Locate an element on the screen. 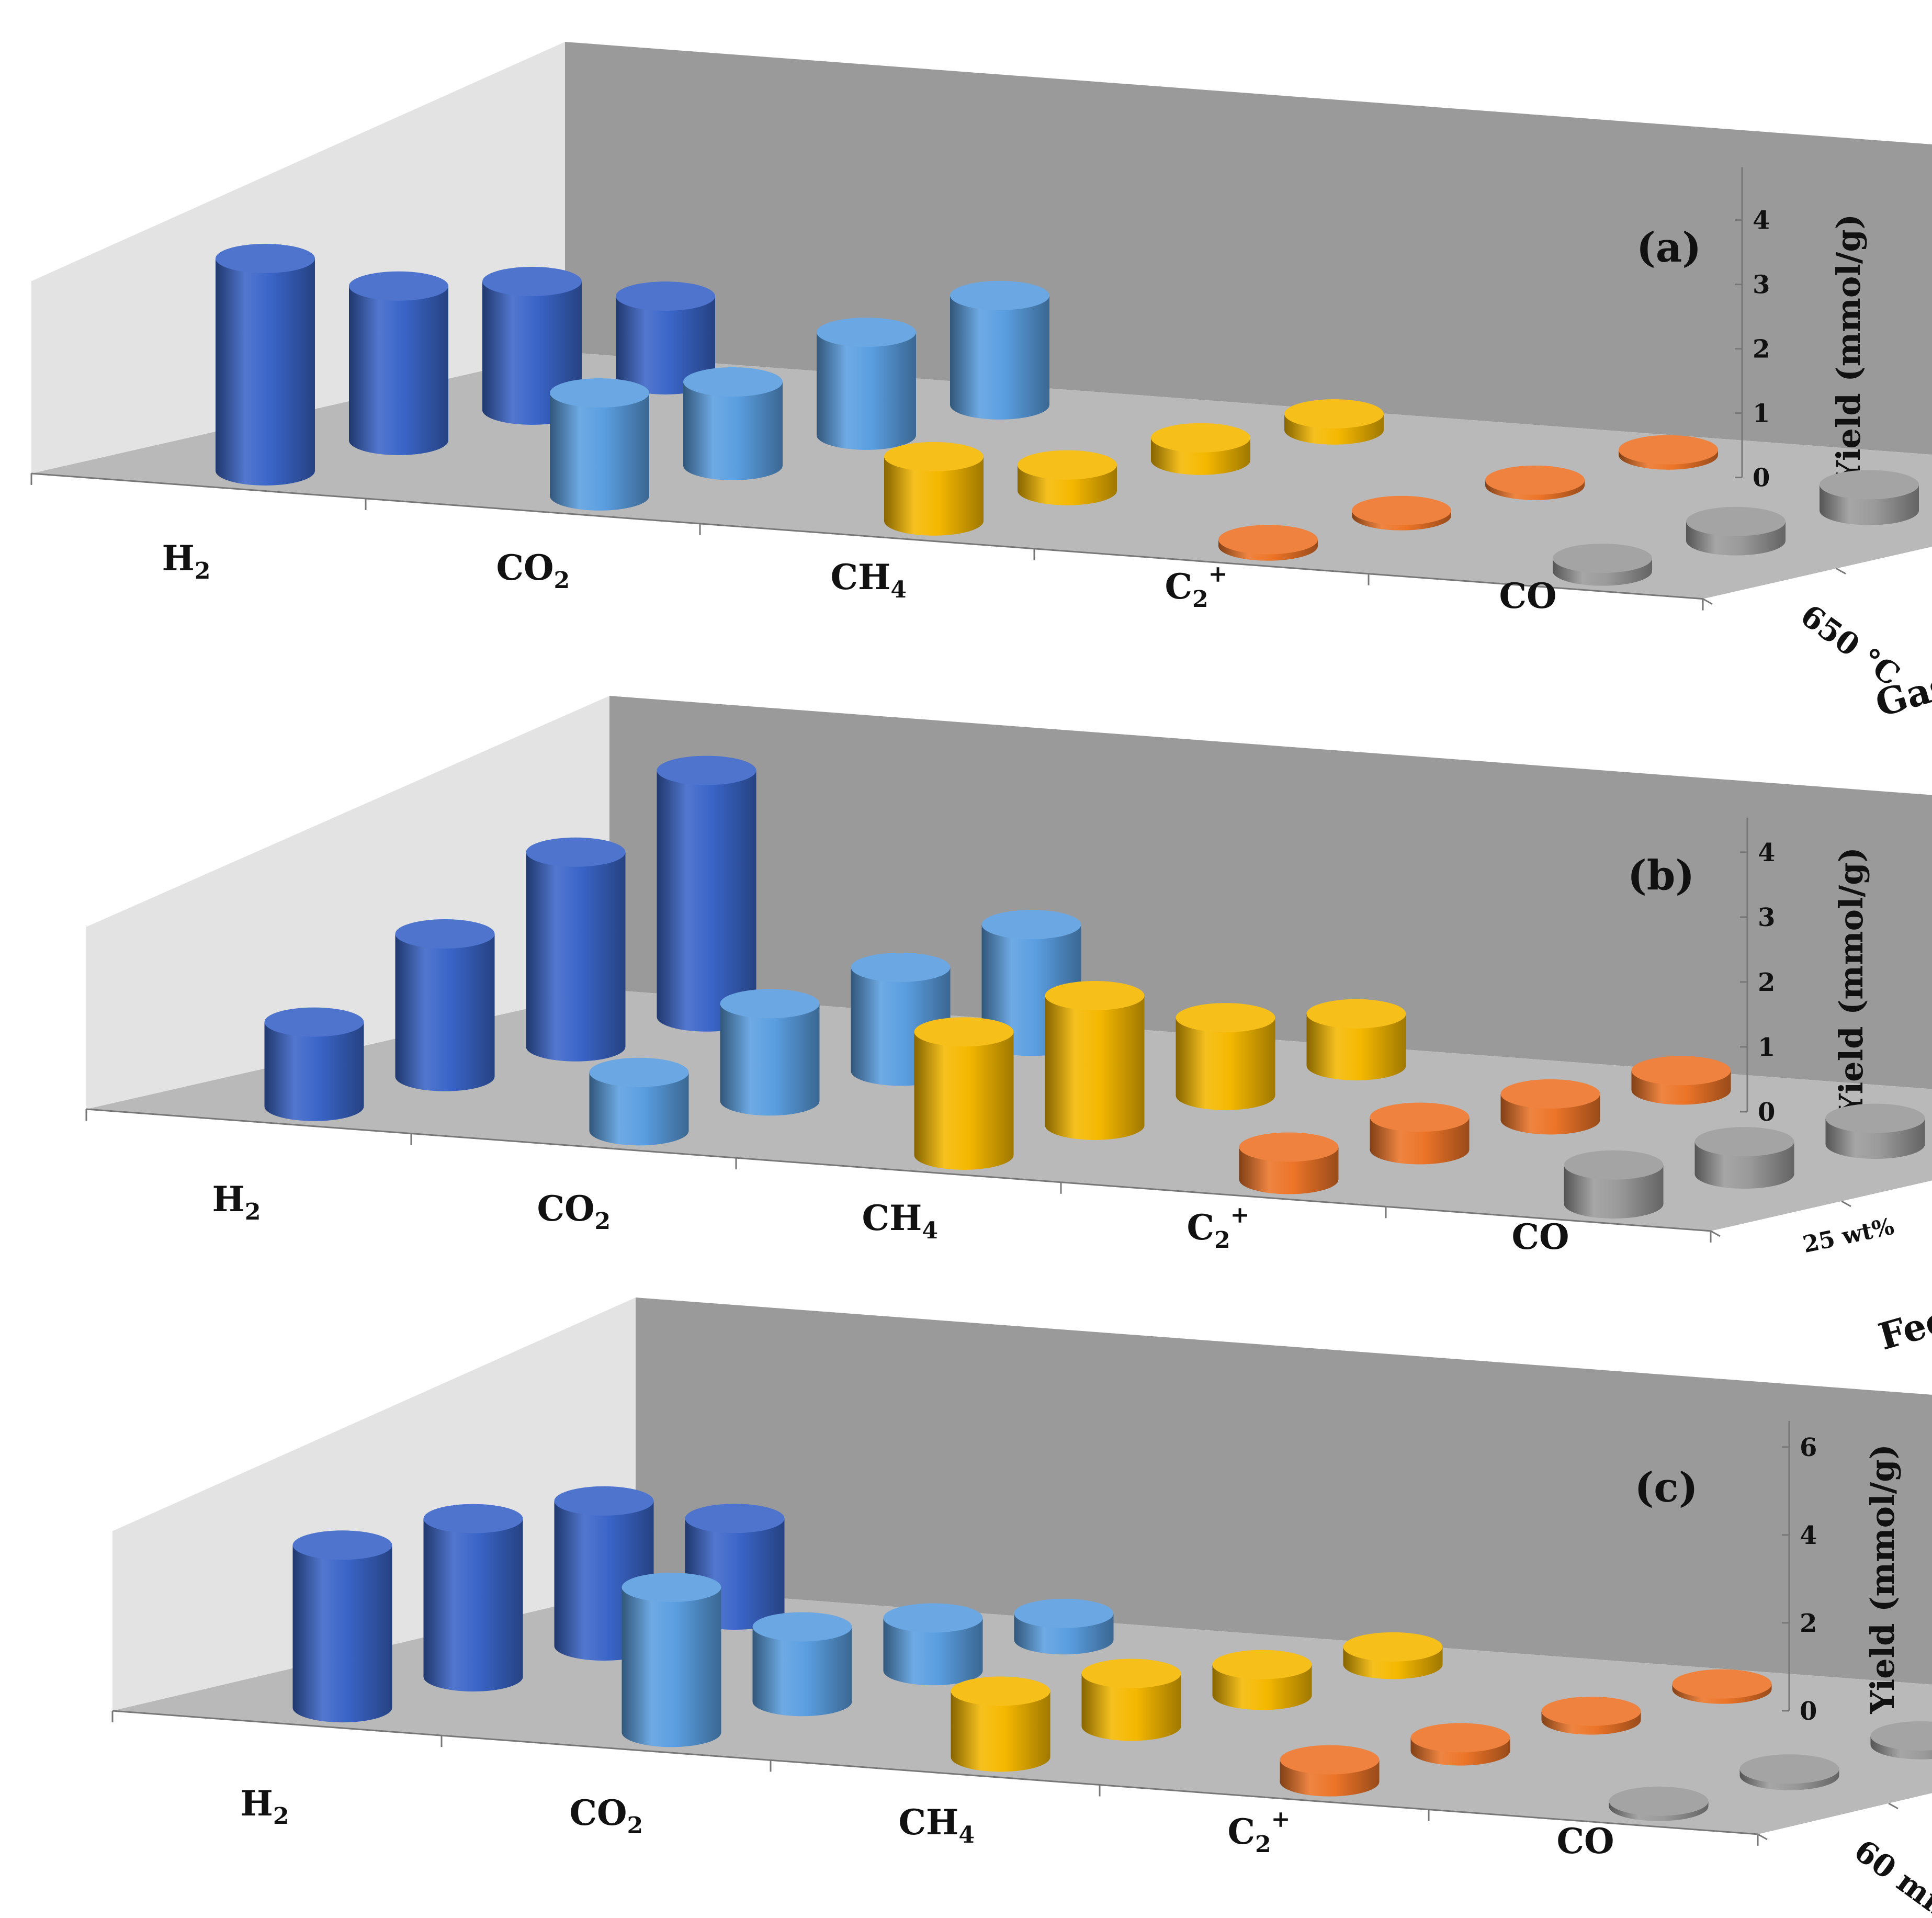 This screenshot has width=1932, height=1918. panel-label: (c) is located at coordinates (1666, 1487).